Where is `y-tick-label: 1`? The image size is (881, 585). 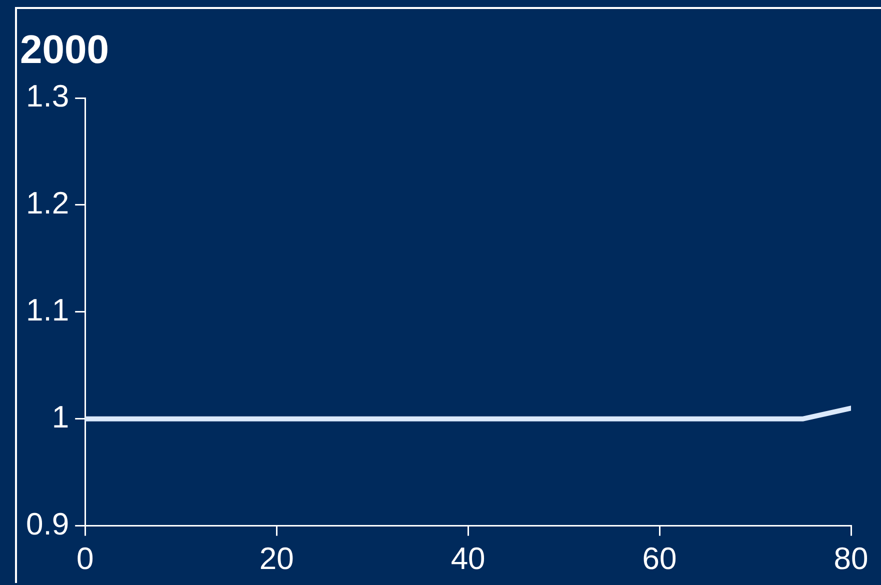 y-tick-label: 1 is located at coordinates (61, 416).